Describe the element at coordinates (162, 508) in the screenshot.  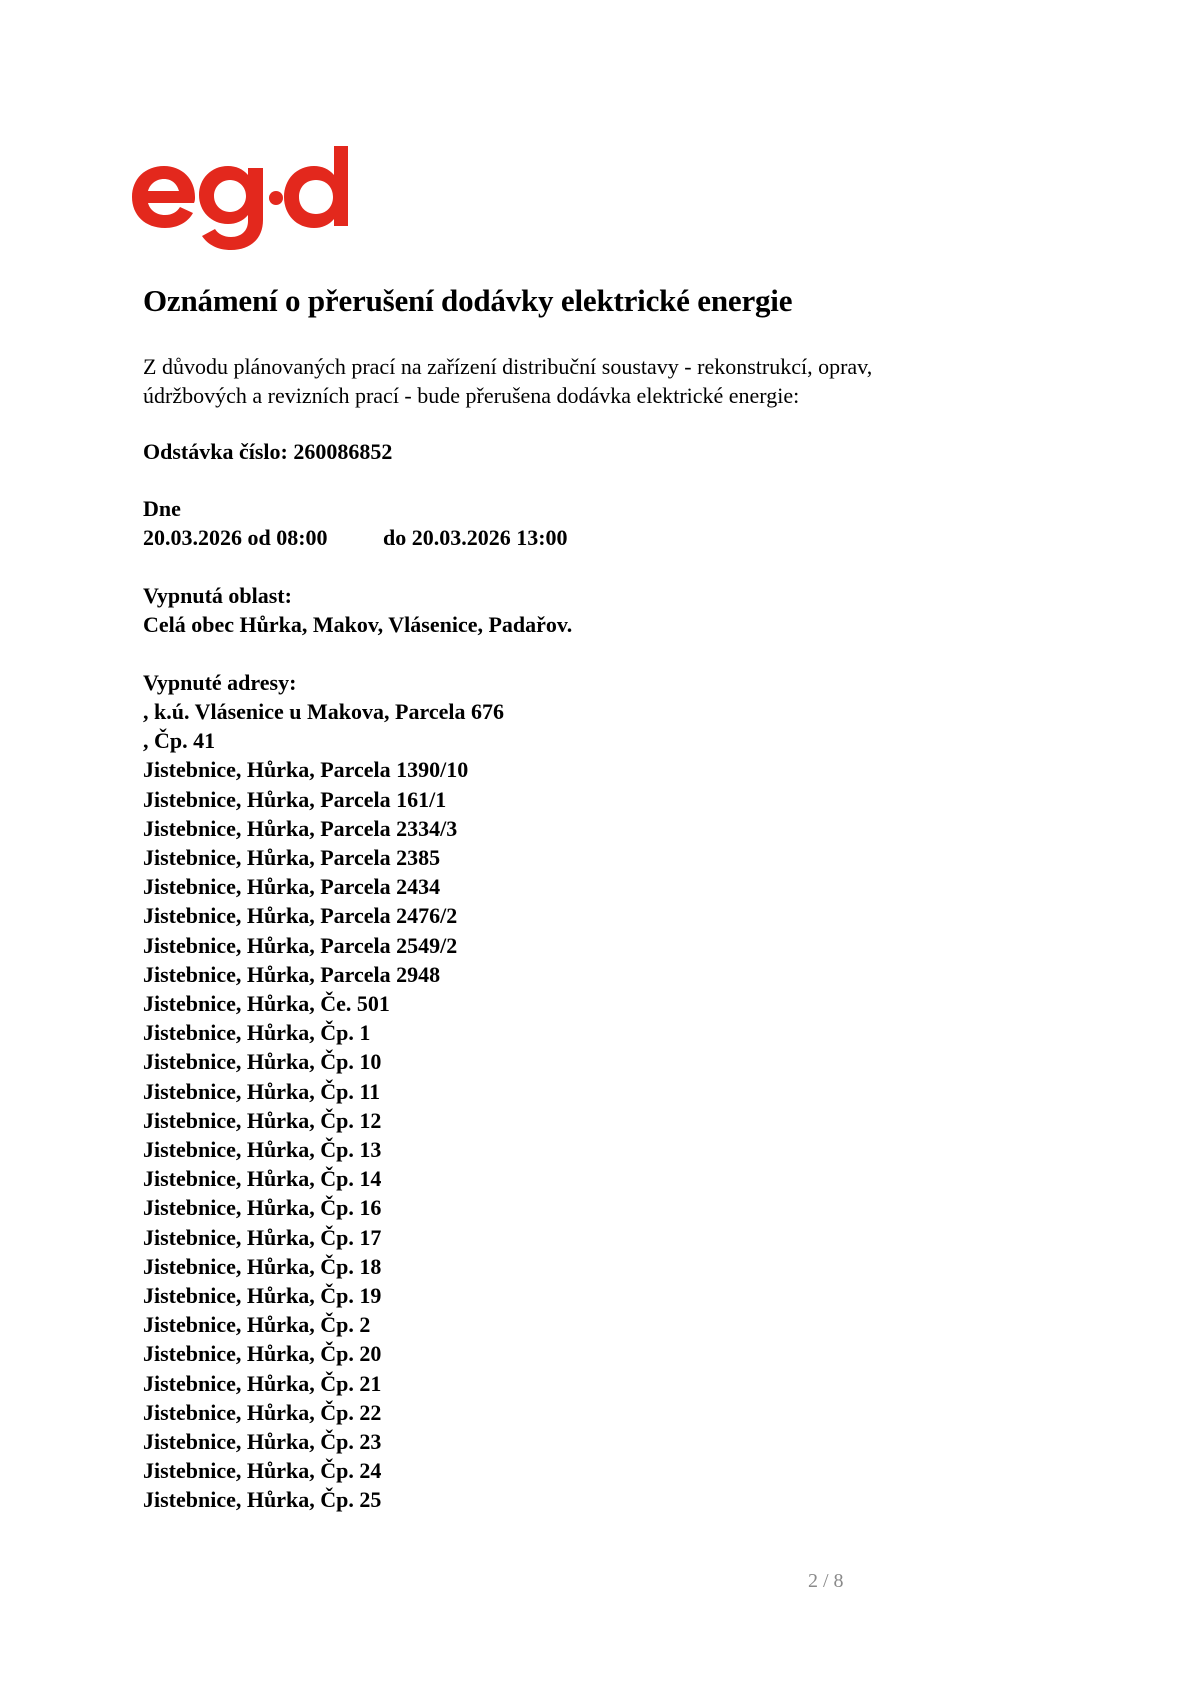
I see `date-label: Dne` at that location.